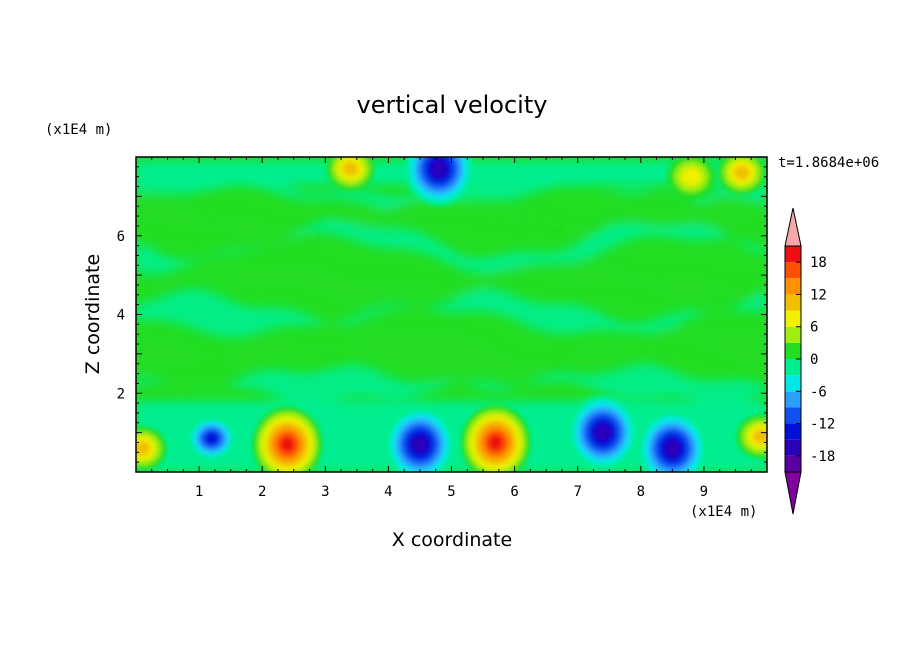 The width and height of the screenshot is (904, 654). What do you see at coordinates (704, 492) in the screenshot?
I see `x-tick-label: 9` at bounding box center [704, 492].